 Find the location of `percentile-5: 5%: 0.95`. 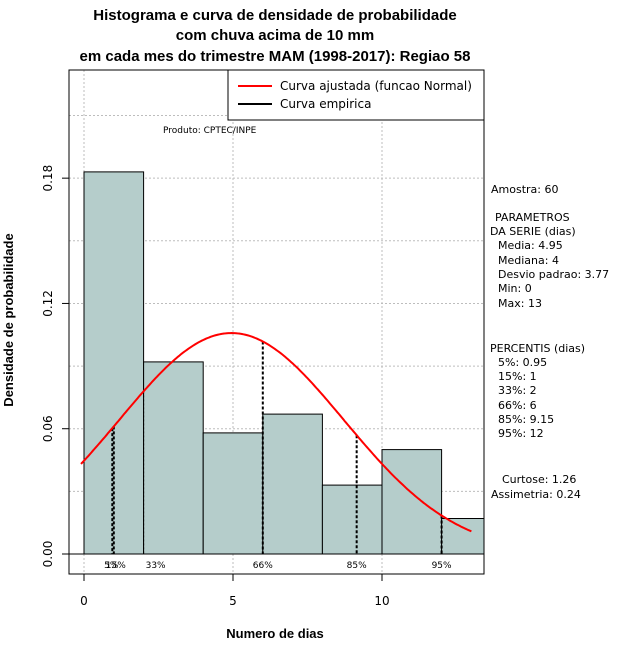

percentile-5: 5%: 0.95 is located at coordinates (522, 362).